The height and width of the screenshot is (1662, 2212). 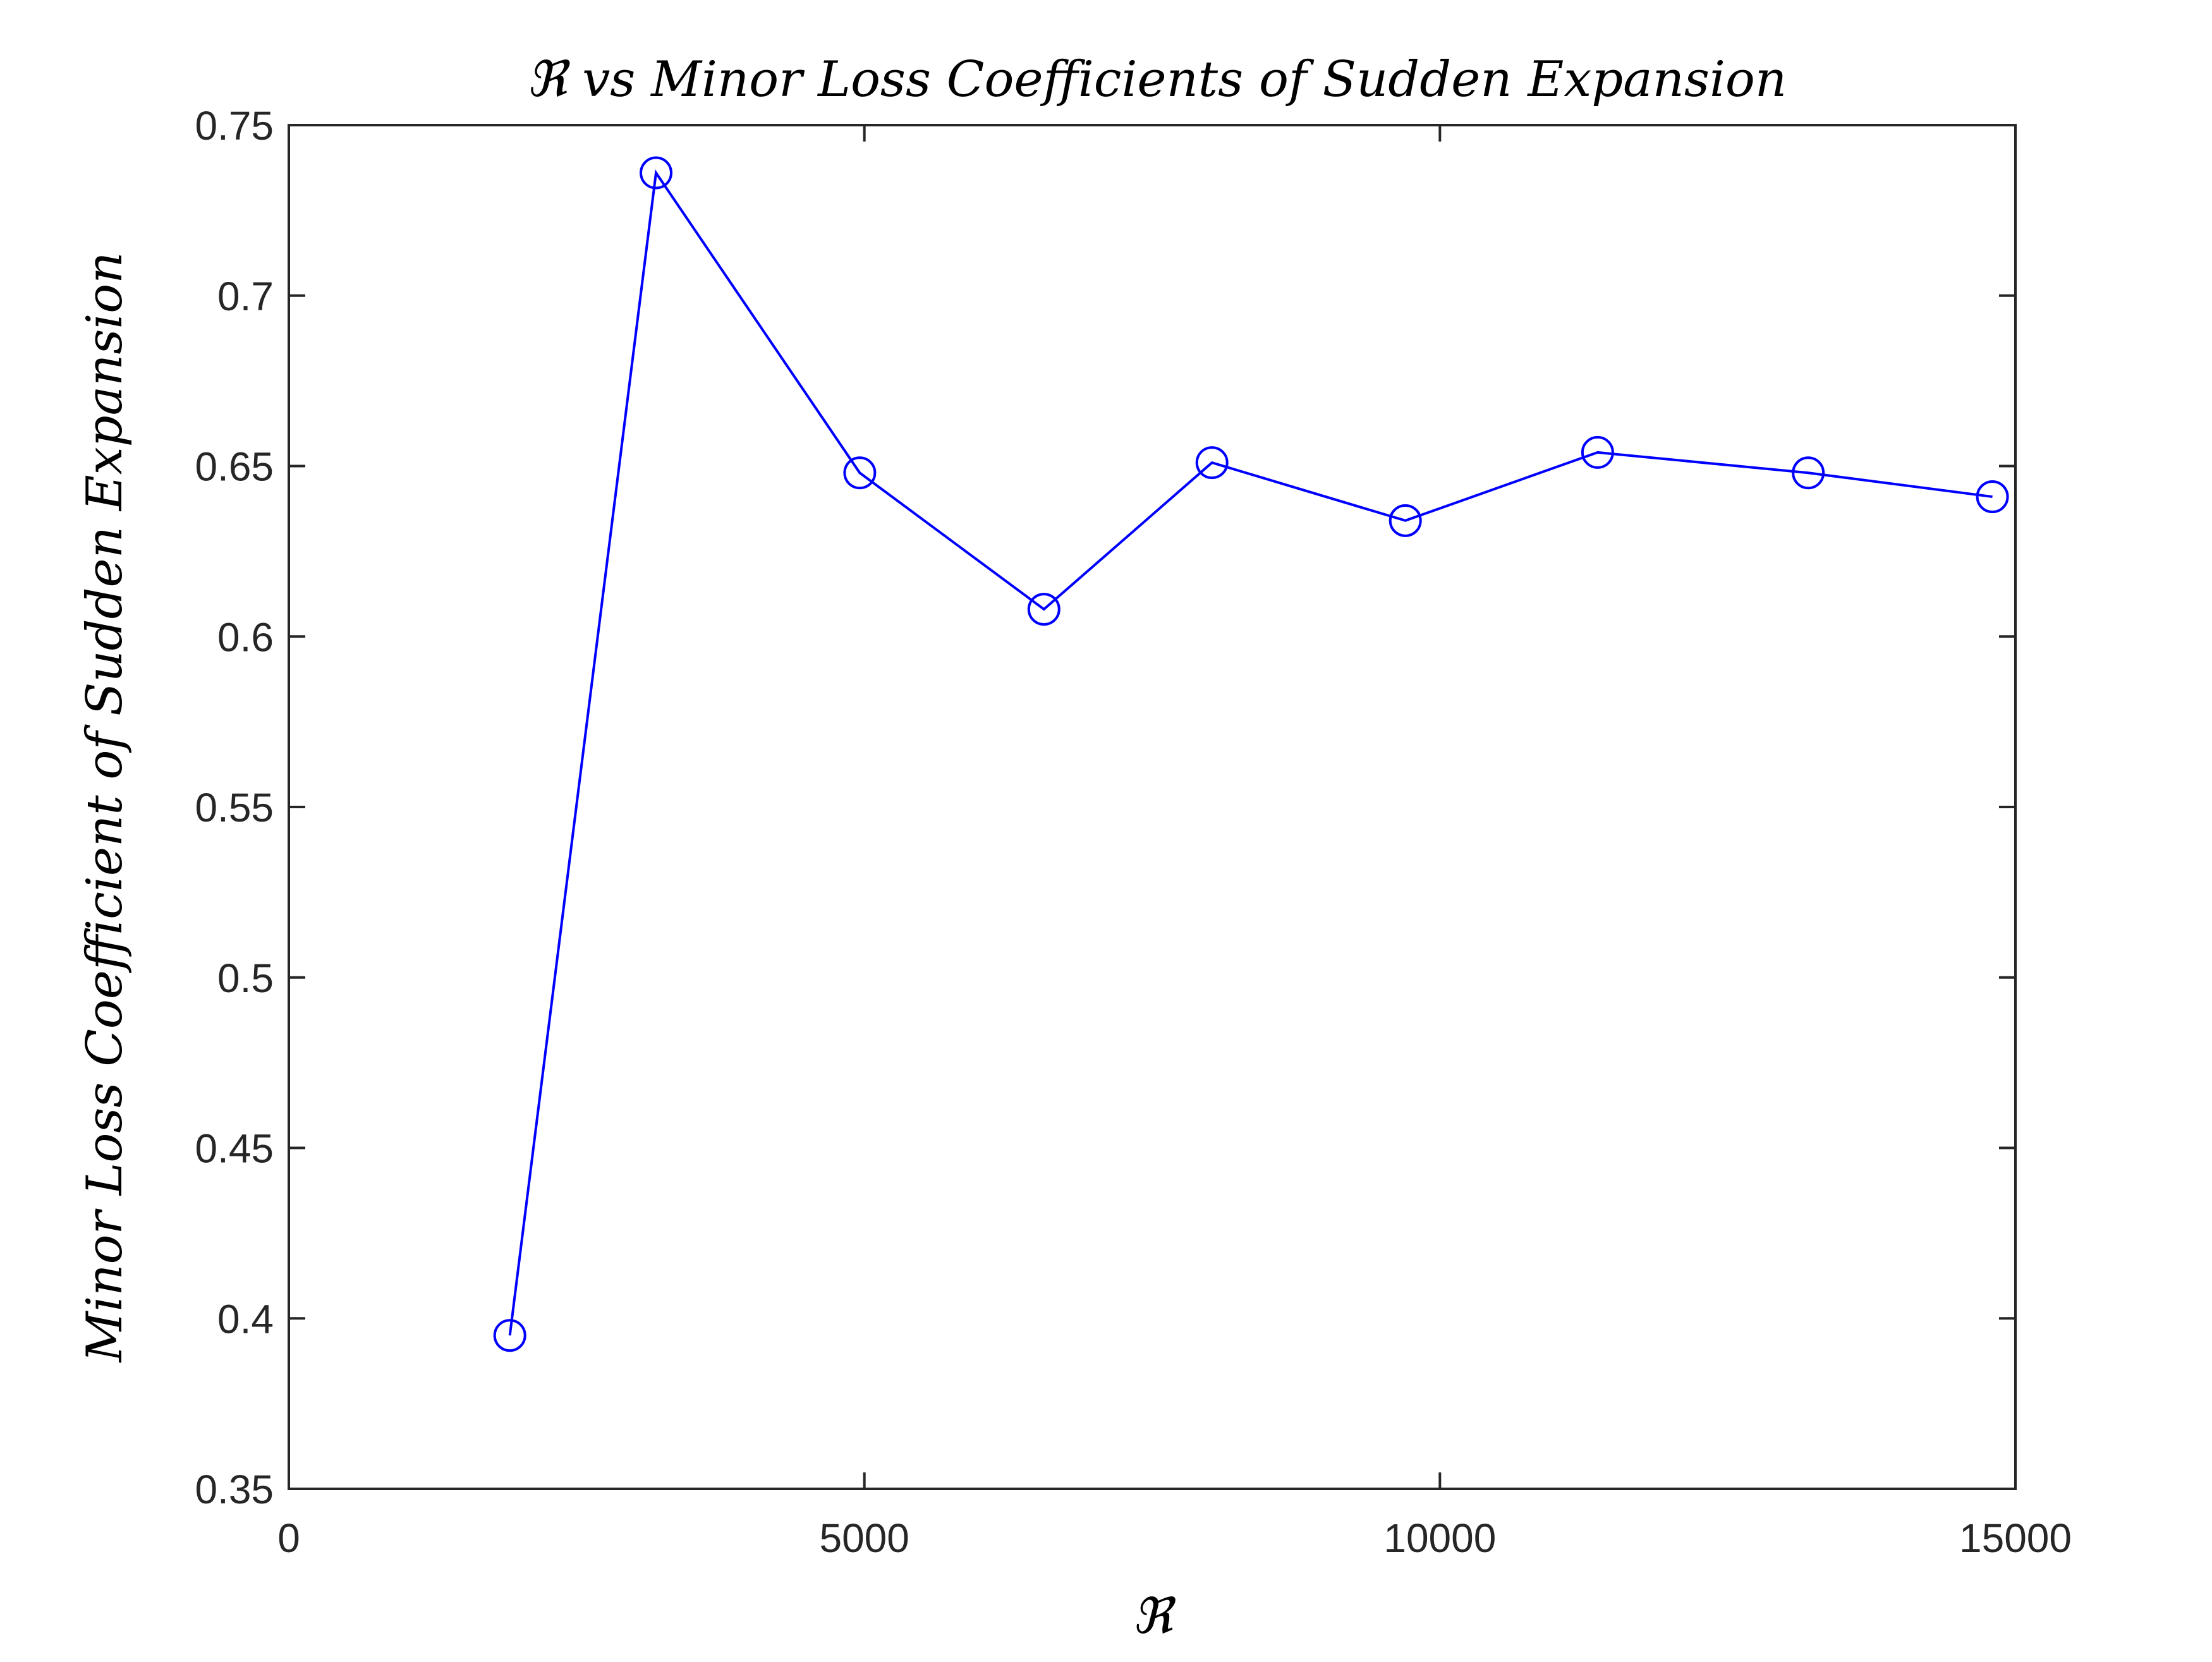 What do you see at coordinates (1439, 1538) in the screenshot?
I see `x-tick-label: 10000` at bounding box center [1439, 1538].